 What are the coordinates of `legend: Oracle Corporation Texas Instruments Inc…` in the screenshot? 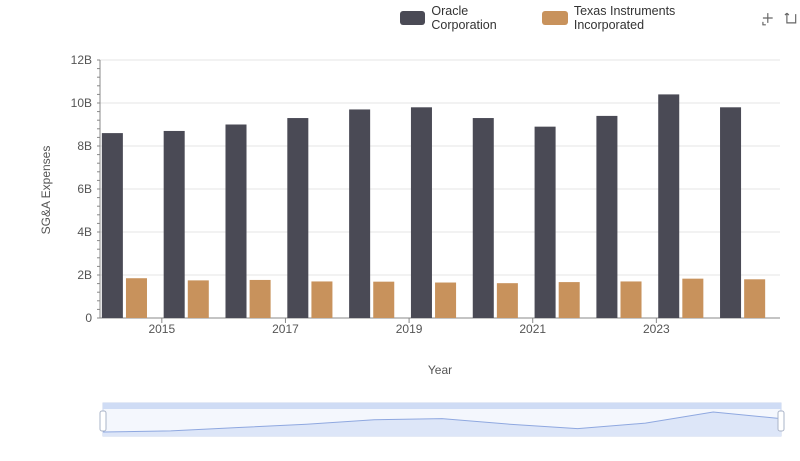 It's located at (600, 18).